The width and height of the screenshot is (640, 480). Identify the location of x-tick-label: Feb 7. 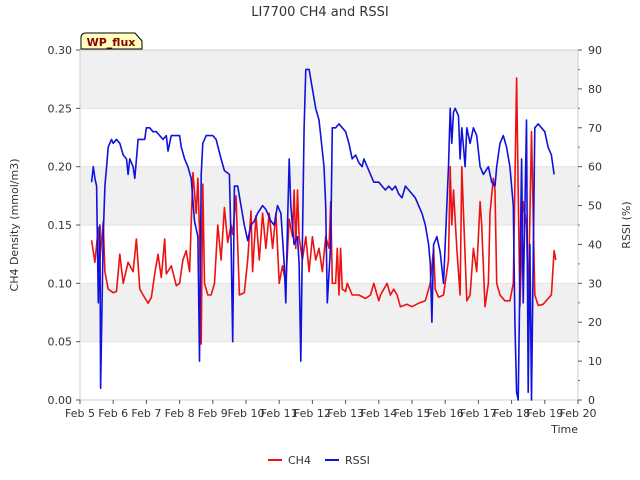
(146, 413).